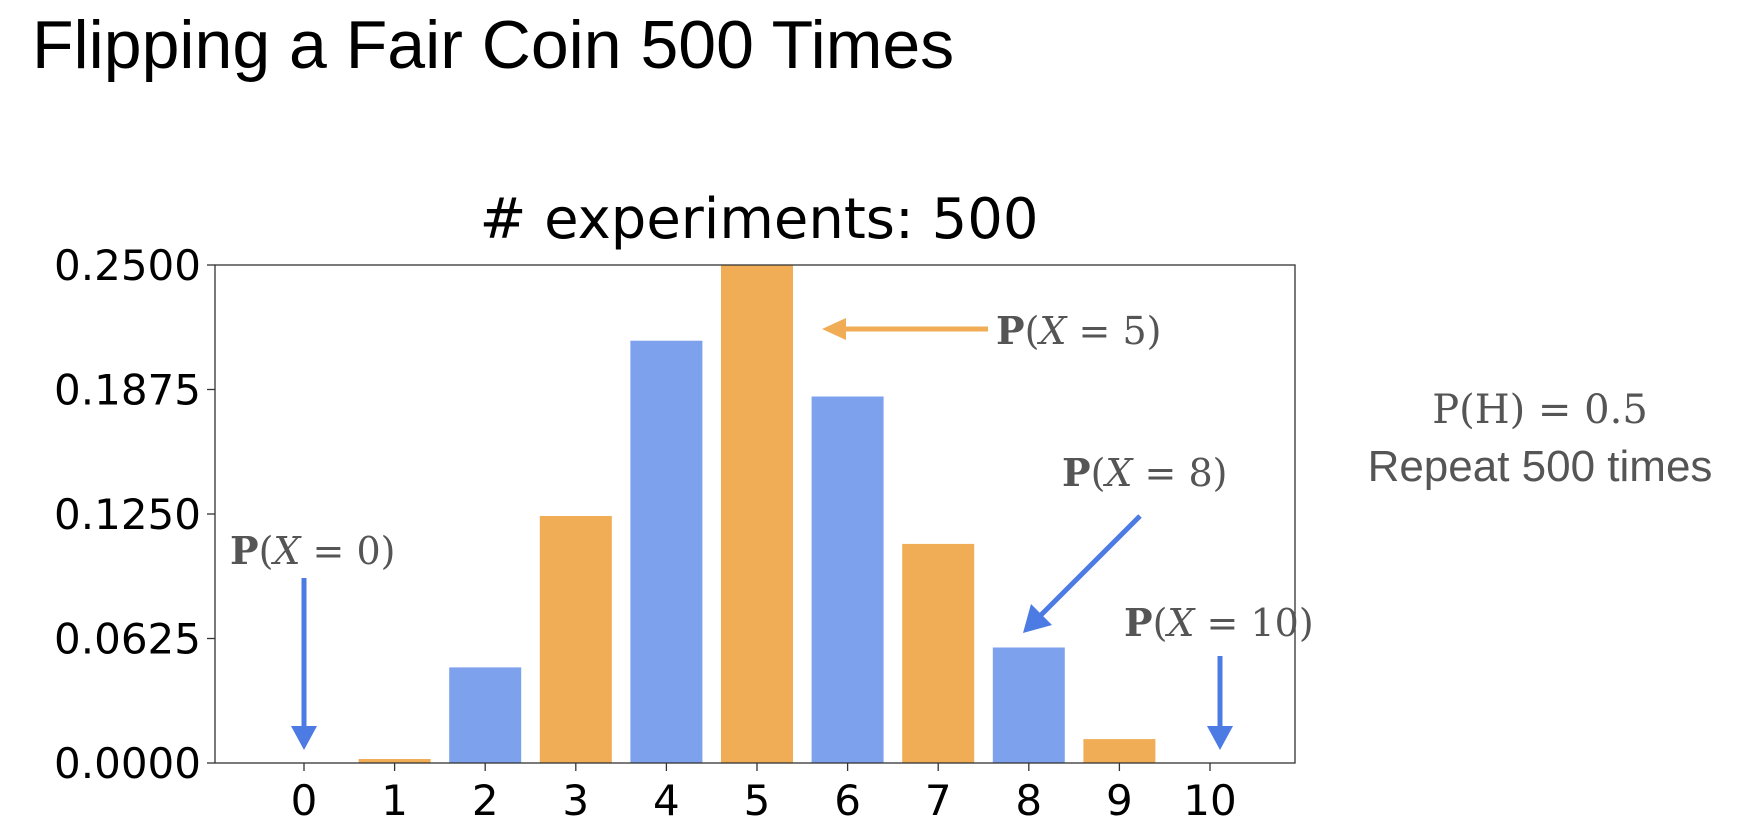 This screenshot has width=1764, height=830. I want to click on annotation-x8-rest: = 8), so click(1180, 473).